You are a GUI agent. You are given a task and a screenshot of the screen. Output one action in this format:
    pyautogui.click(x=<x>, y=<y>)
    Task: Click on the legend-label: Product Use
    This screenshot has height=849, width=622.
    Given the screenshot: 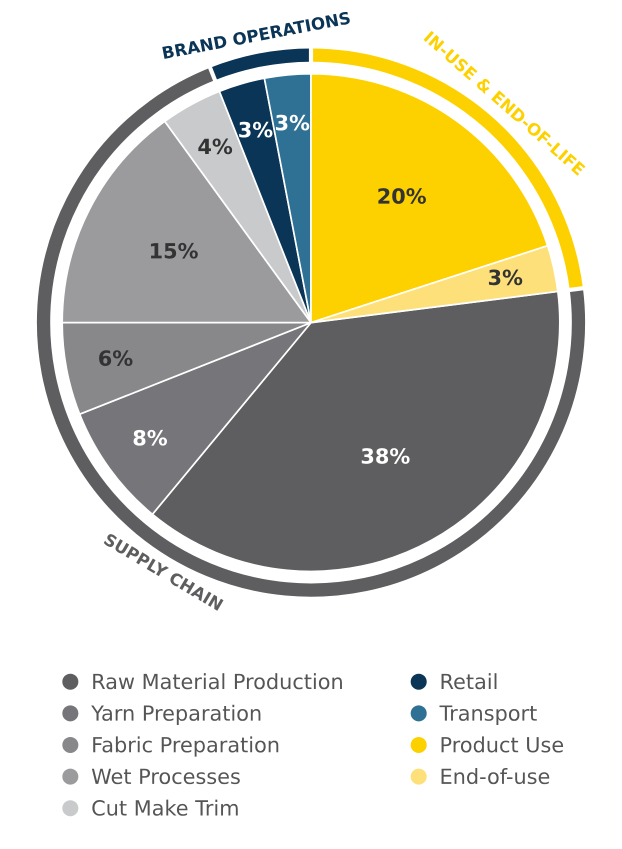 What is the action you would take?
    pyautogui.click(x=503, y=744)
    